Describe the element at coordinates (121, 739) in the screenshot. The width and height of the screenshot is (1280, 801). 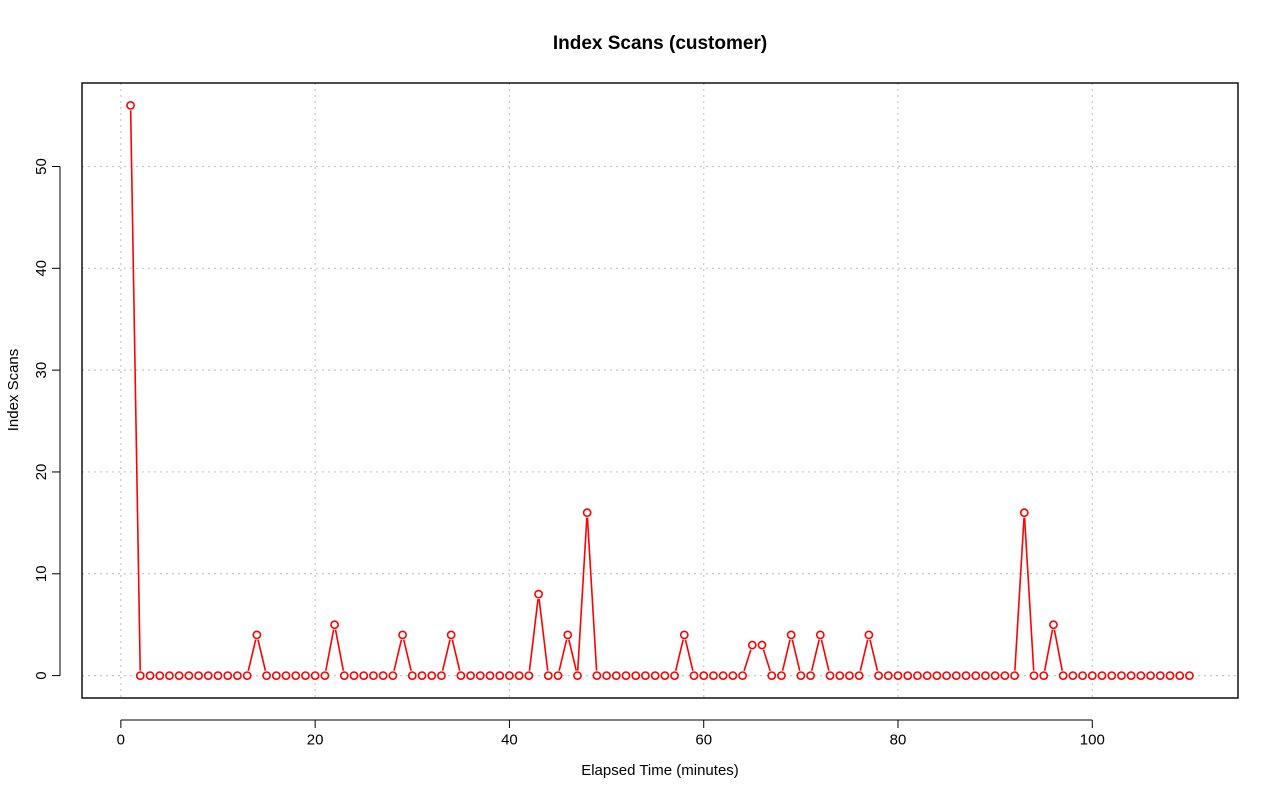
I see `x-tick-label: 0` at that location.